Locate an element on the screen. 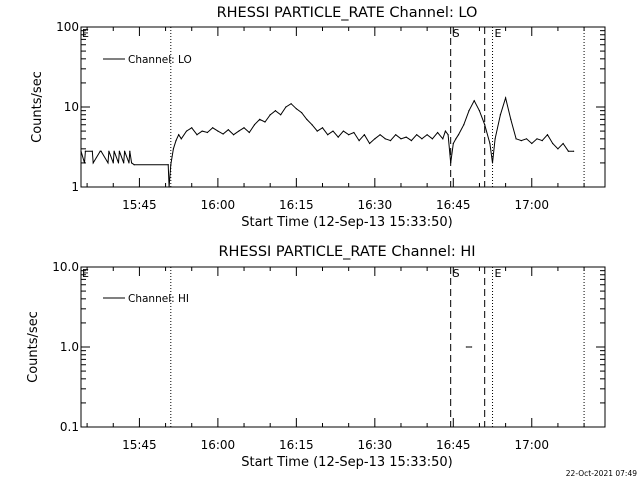  legend-hi: Channel: HI is located at coordinates (146, 299).